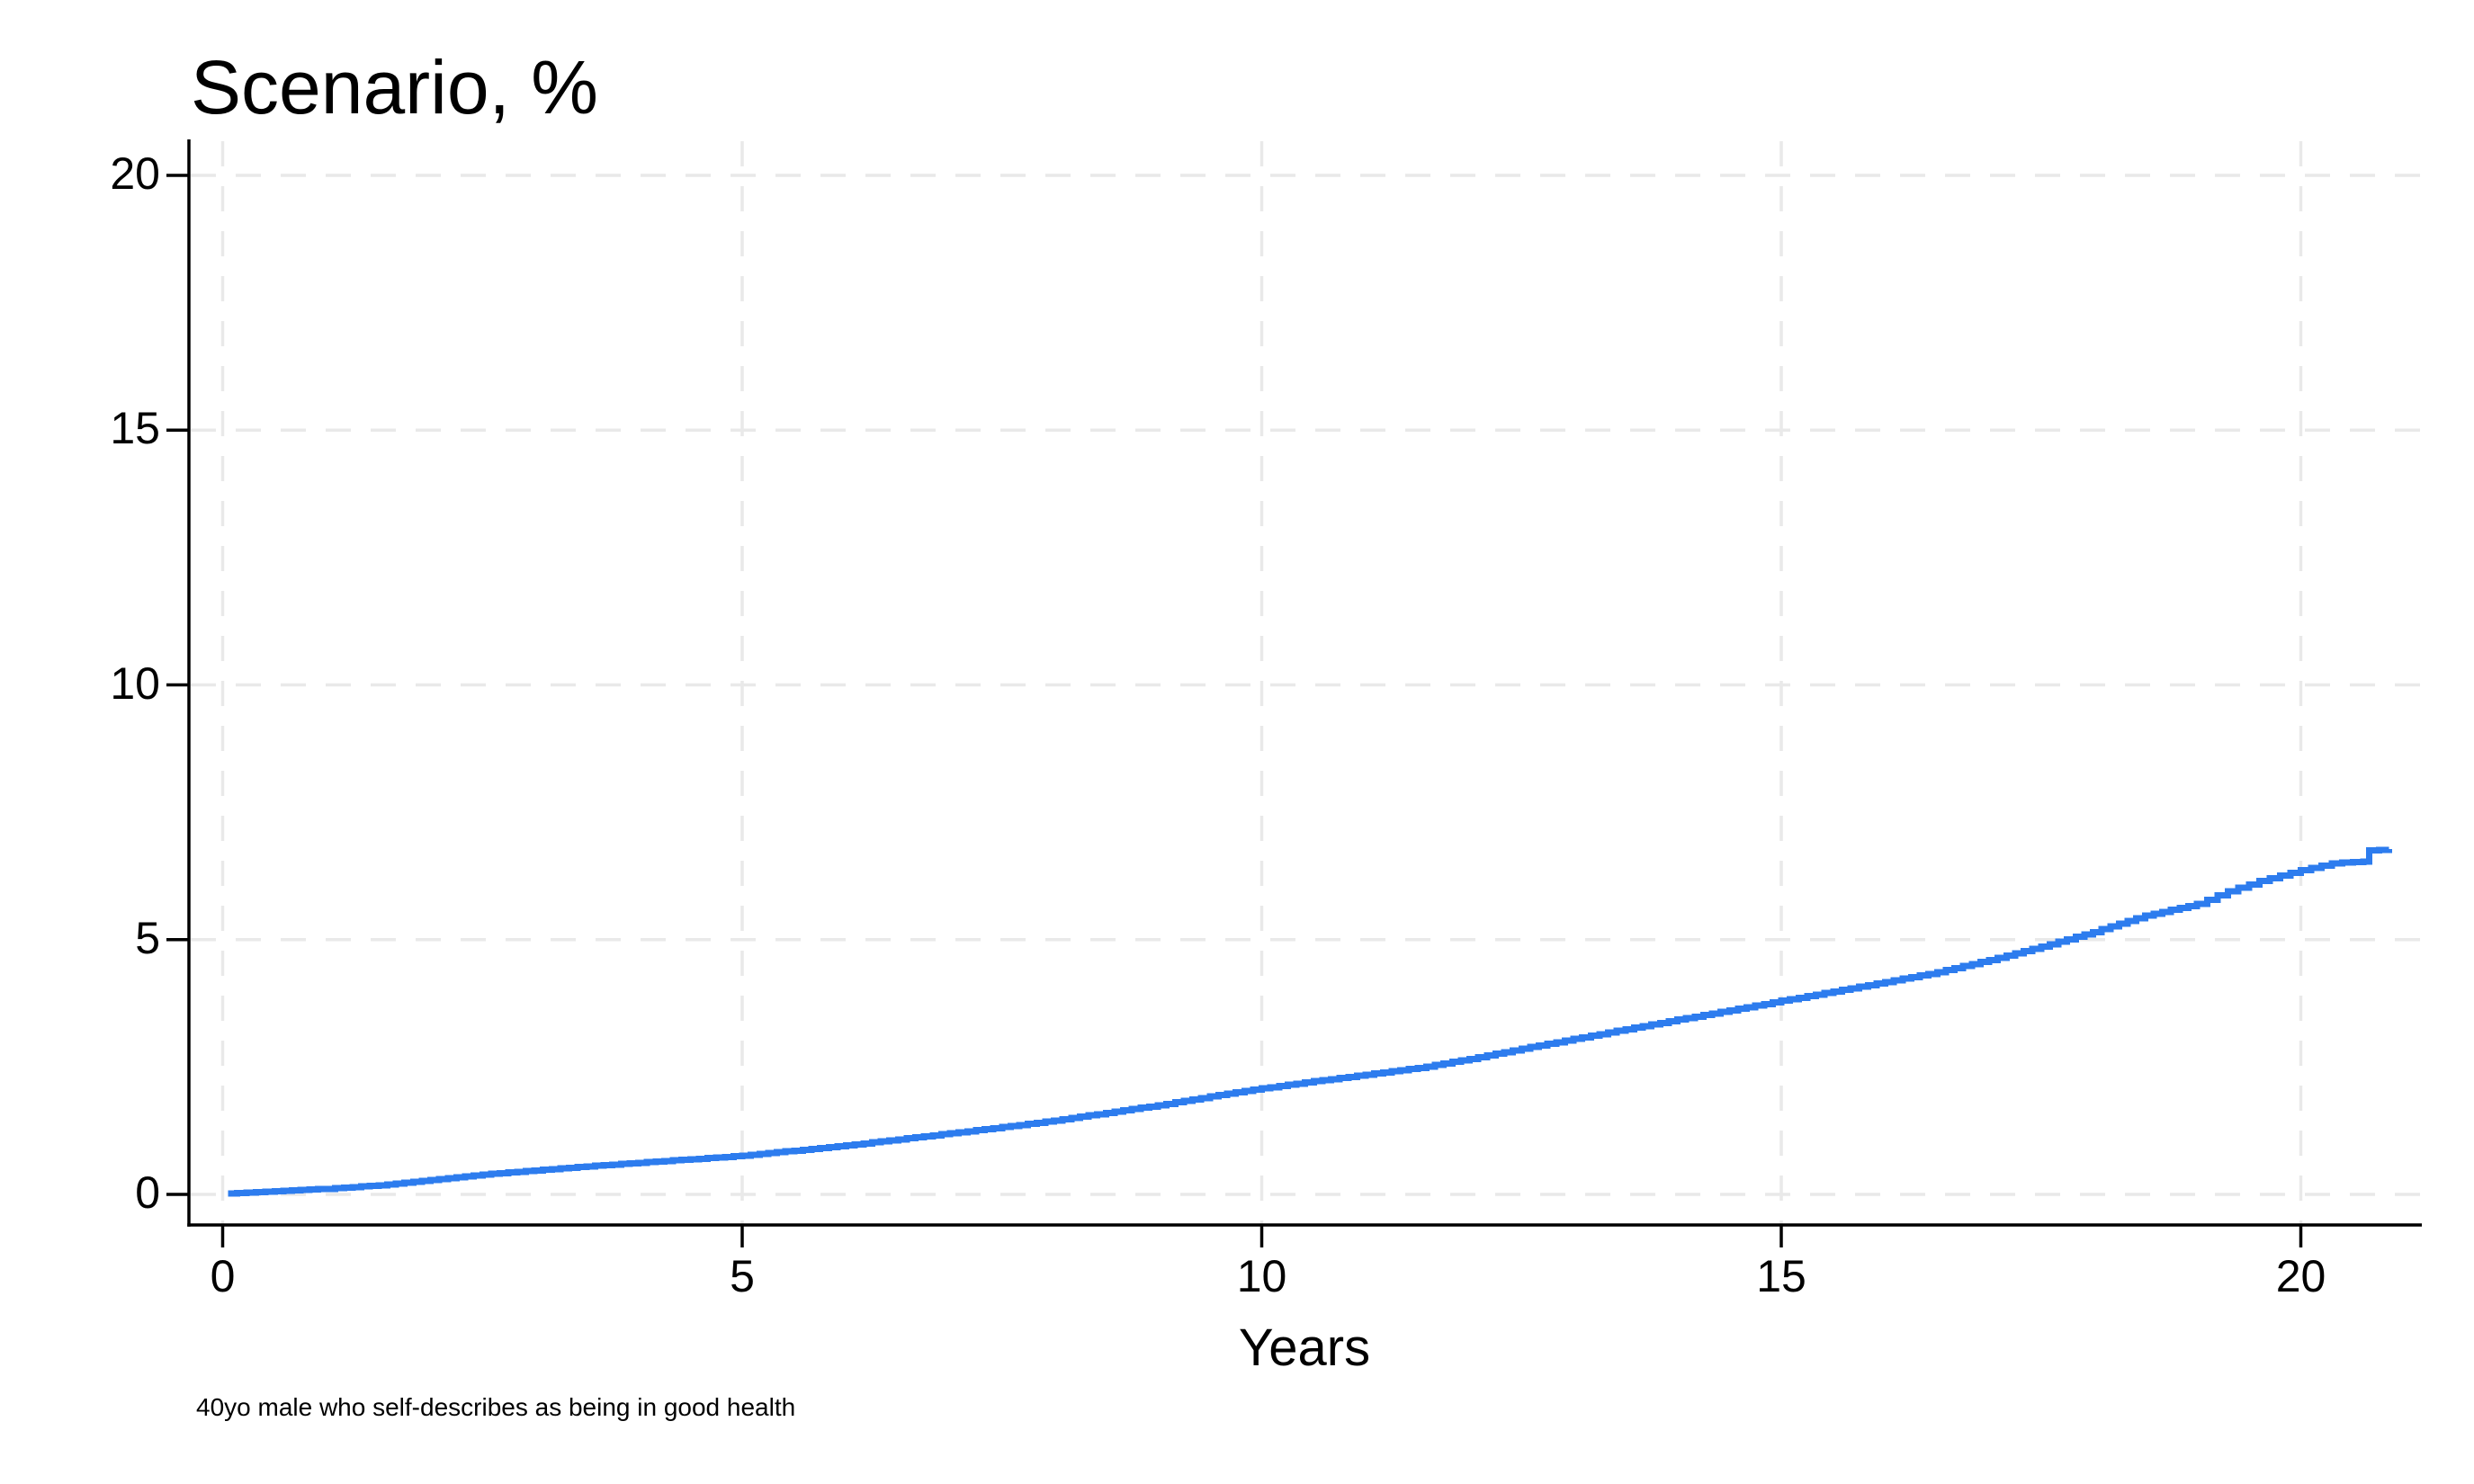  Describe the element at coordinates (395, 87) in the screenshot. I see `chart-title: Scenario, %` at that location.